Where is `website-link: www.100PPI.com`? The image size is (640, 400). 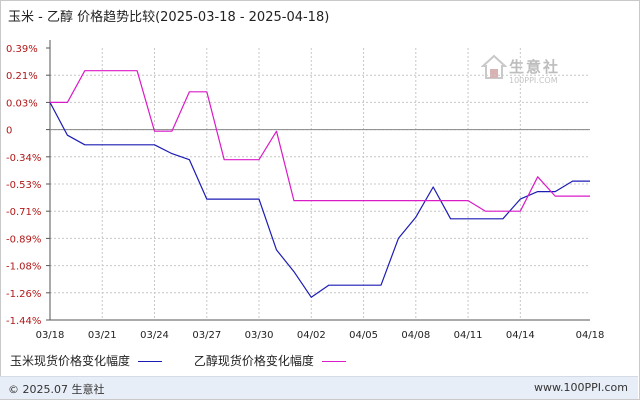 website-link: www.100PPI.com is located at coordinates (581, 387).